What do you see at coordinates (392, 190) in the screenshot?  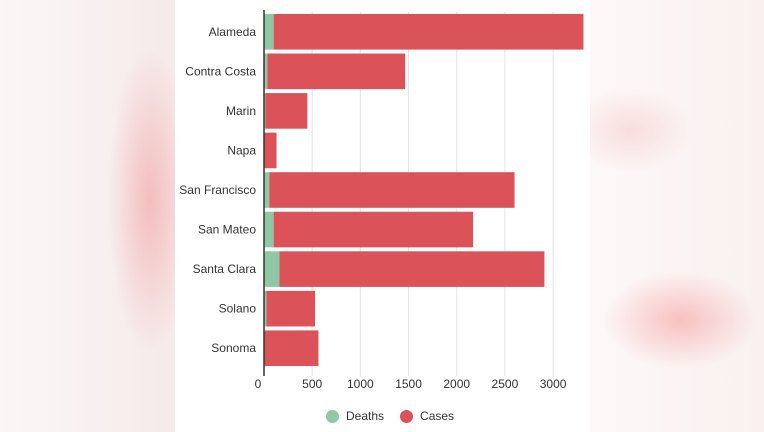 I see `bar-cases-san-francisco` at bounding box center [392, 190].